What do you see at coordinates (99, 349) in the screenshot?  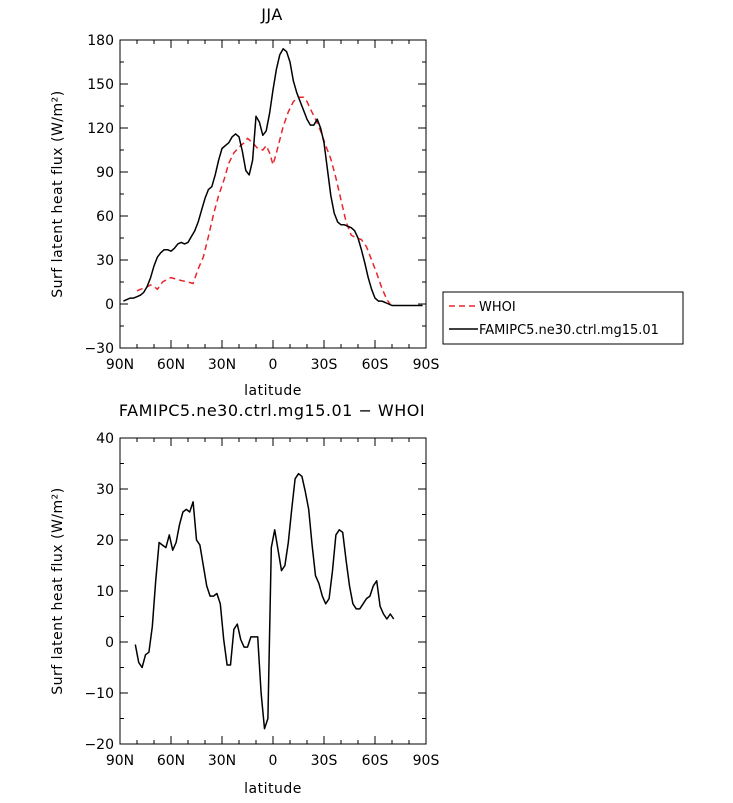 I see `top-y-tick-label: −30` at bounding box center [99, 349].